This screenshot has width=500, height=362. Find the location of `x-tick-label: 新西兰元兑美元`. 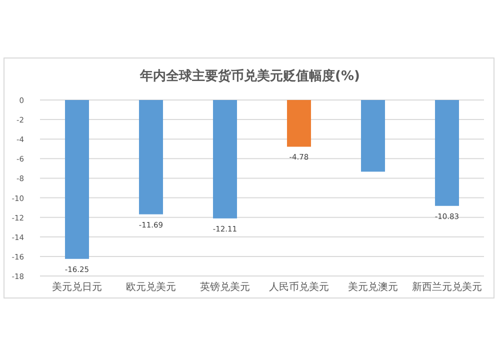

x-tick-label: 新西兰元兑美元 is located at coordinates (447, 287).